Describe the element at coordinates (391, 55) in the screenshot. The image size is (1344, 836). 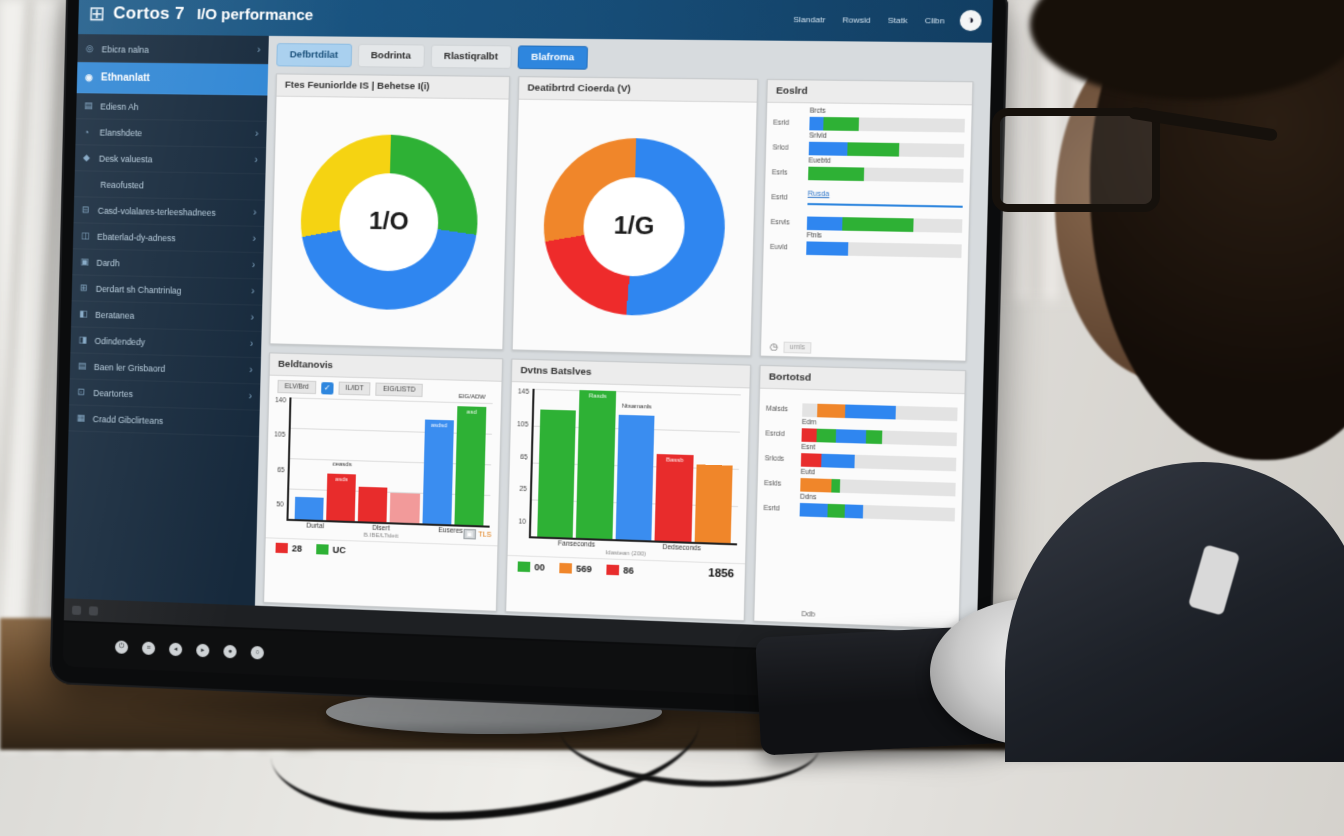
I see `tab: Bodrinta` at that location.